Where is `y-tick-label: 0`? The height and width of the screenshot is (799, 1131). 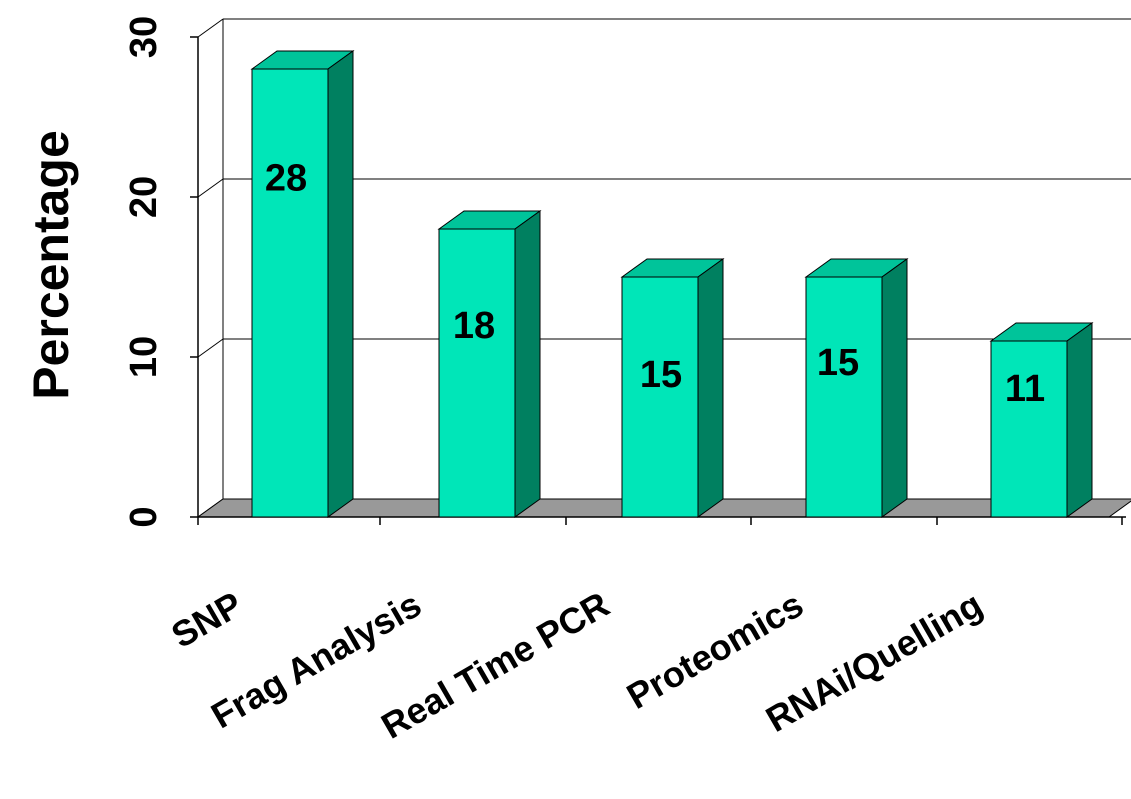
y-tick-label: 0 is located at coordinates (144, 516).